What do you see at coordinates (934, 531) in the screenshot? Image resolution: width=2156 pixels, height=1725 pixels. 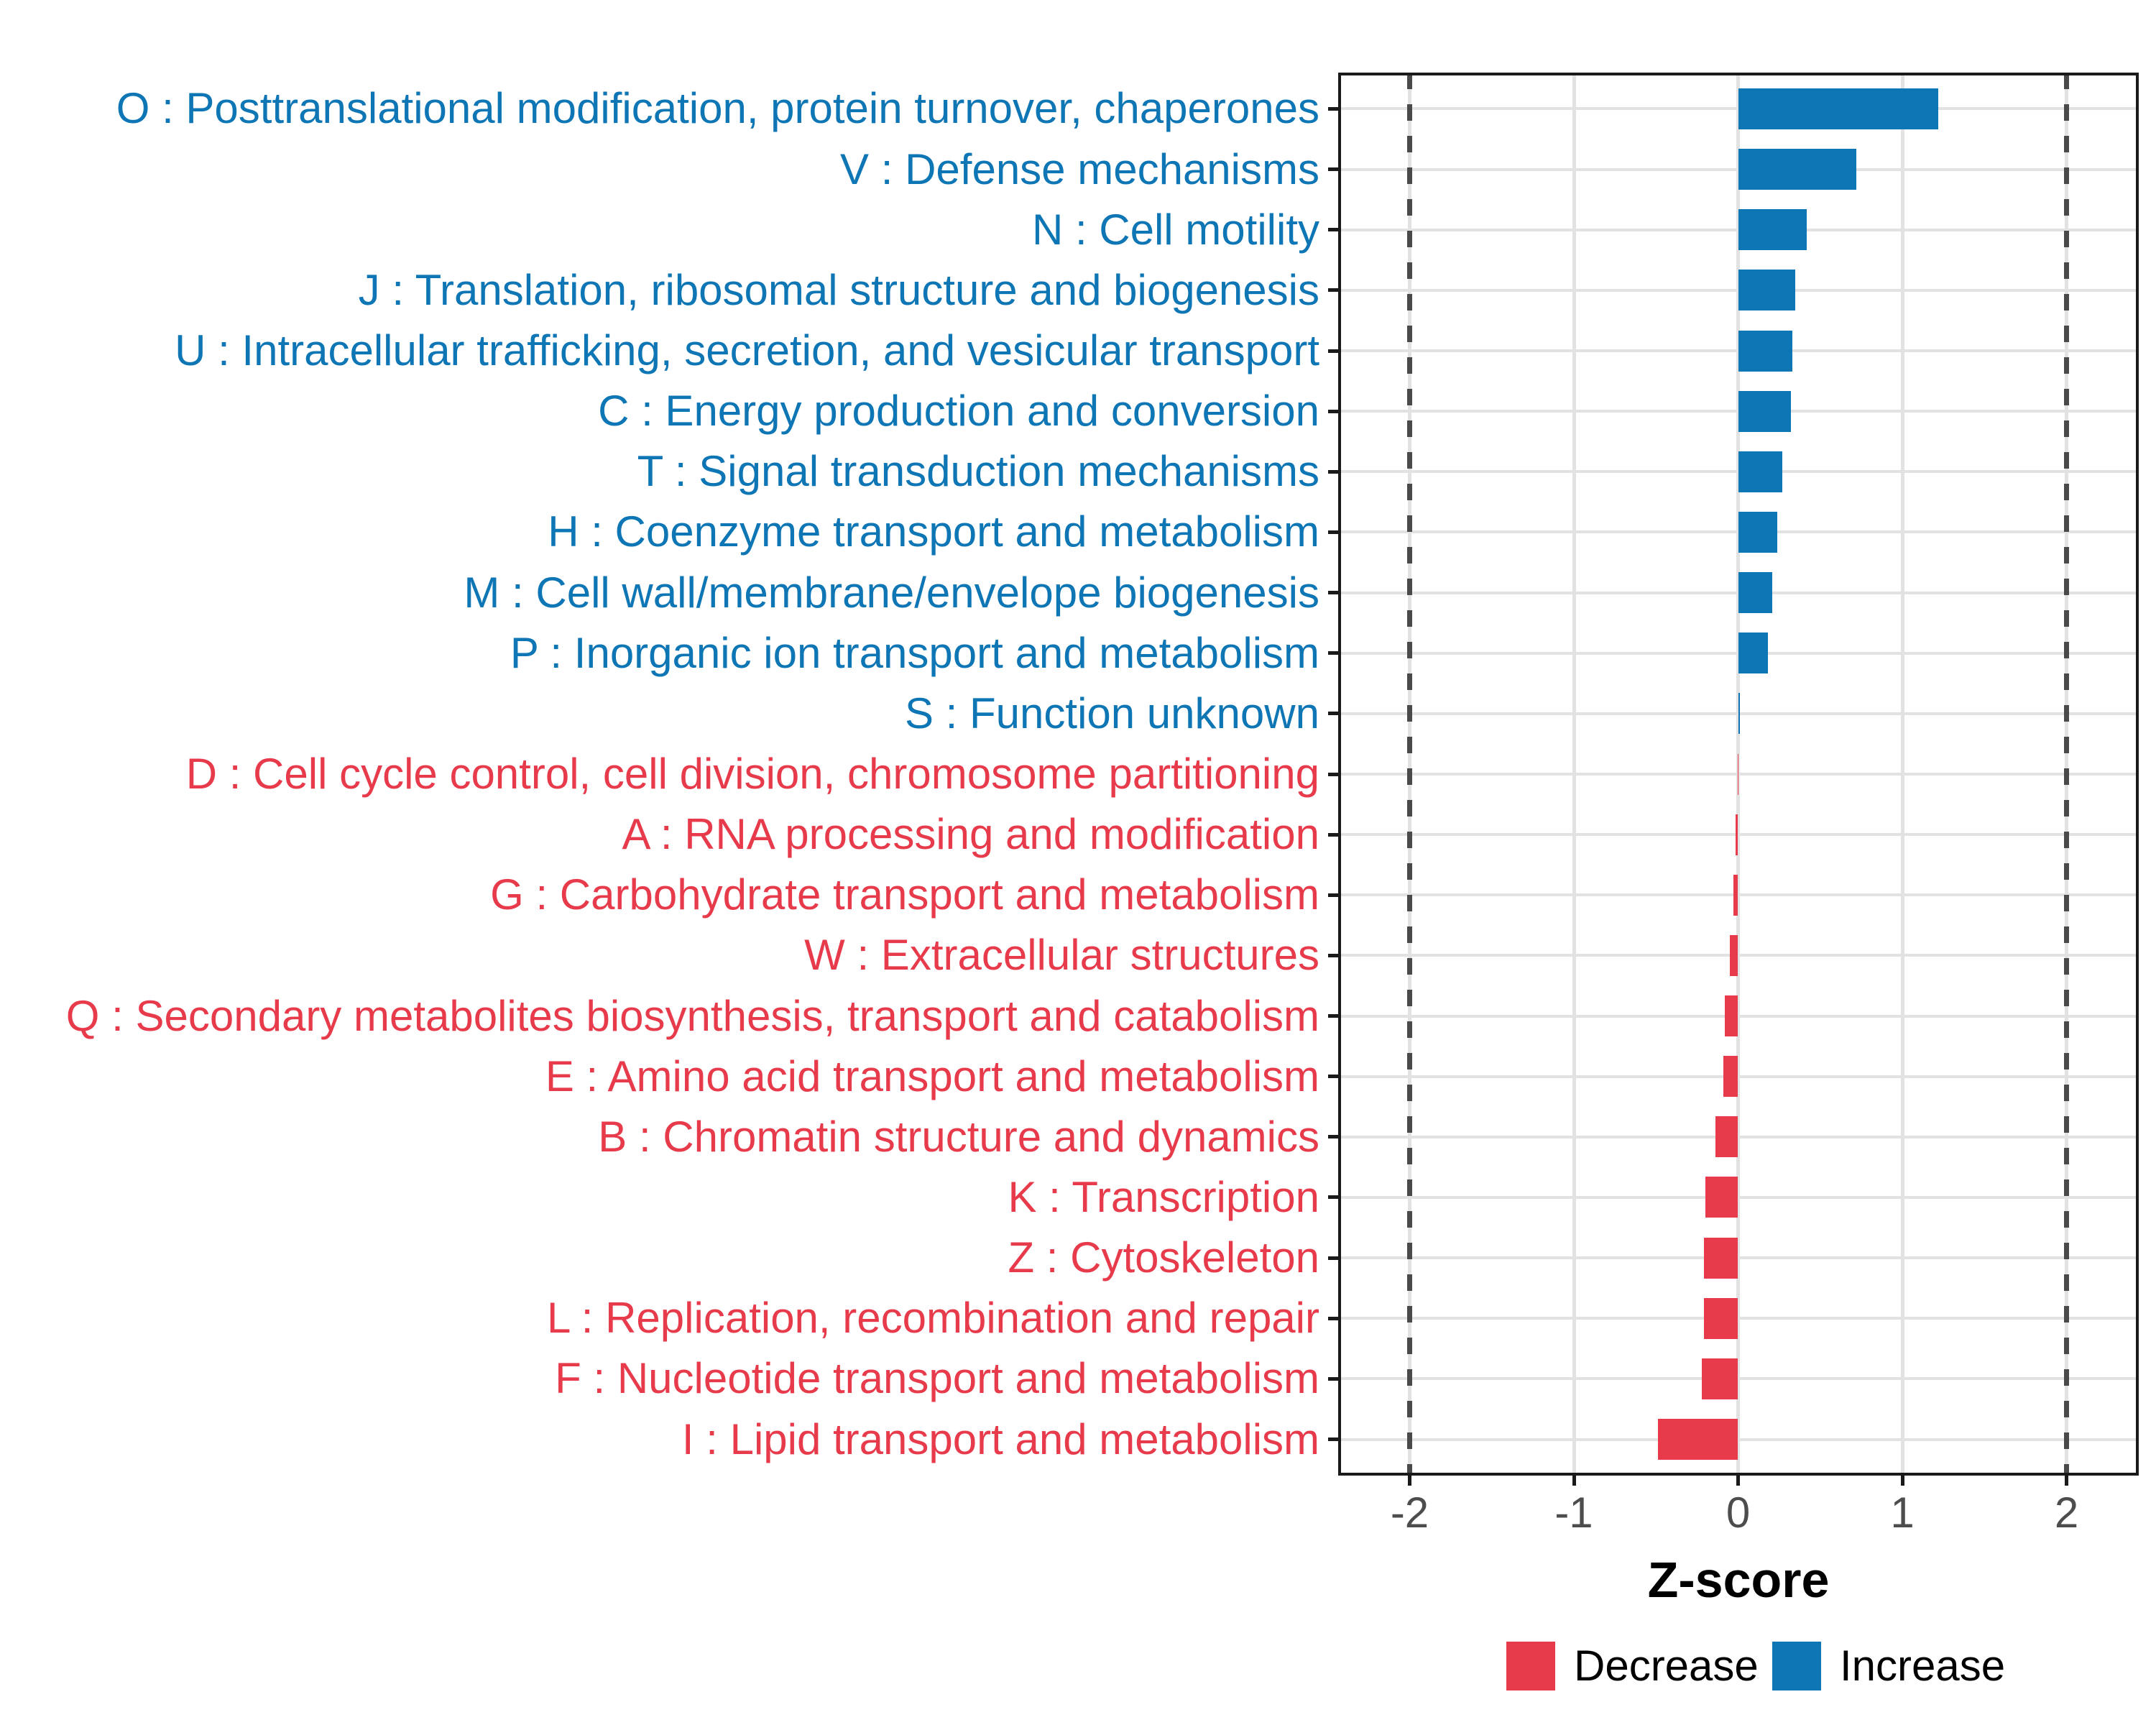 I see `y-axis-category-label: H : Coenzyme transport and metabolism` at bounding box center [934, 531].